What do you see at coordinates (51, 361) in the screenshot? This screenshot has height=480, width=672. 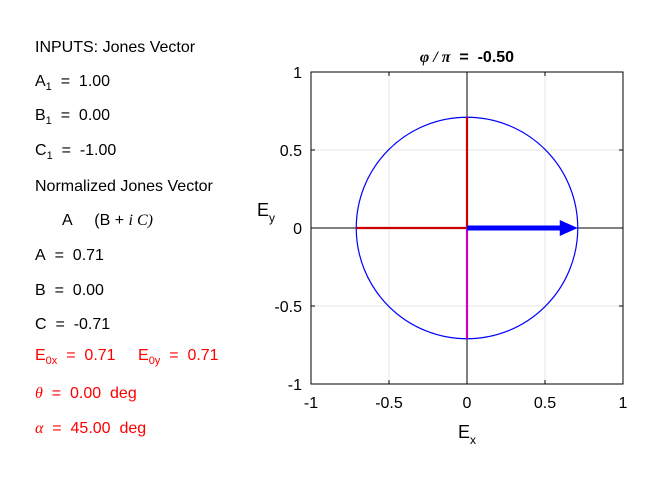 I see `e0x-sub: 0x` at bounding box center [51, 361].